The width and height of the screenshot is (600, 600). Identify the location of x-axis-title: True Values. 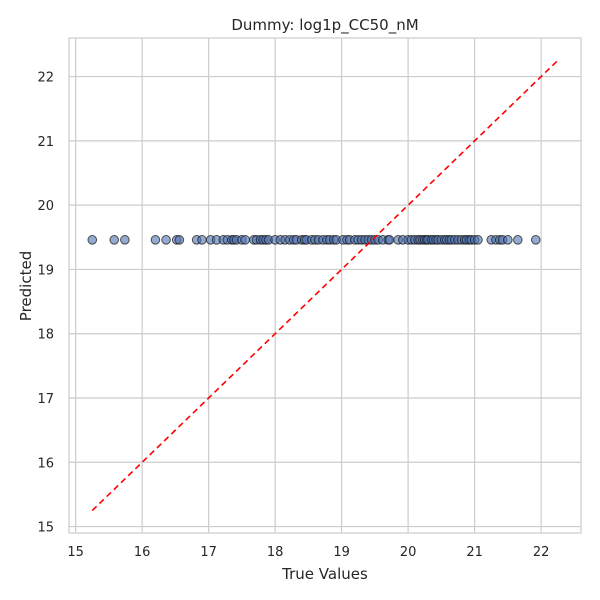
(324, 574).